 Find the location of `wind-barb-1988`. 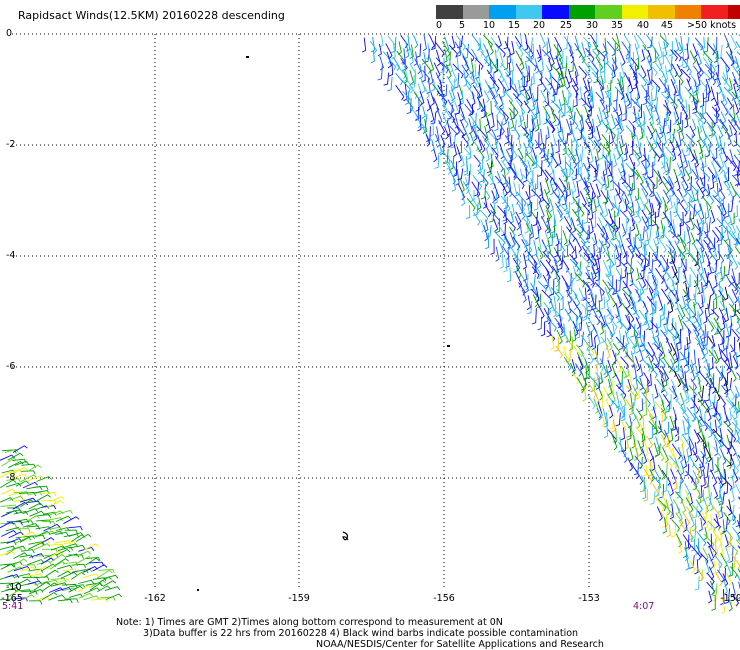

wind-barb-1988 is located at coordinates (644, 408).